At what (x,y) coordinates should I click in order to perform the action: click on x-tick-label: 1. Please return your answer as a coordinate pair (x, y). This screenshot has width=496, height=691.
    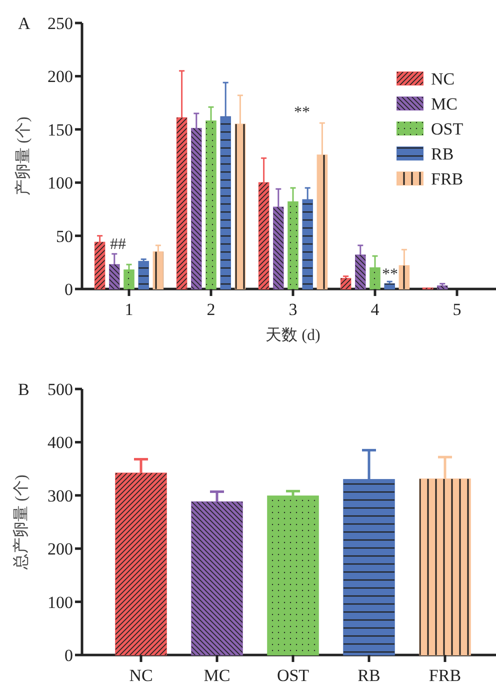
    Looking at the image, I should click on (129, 309).